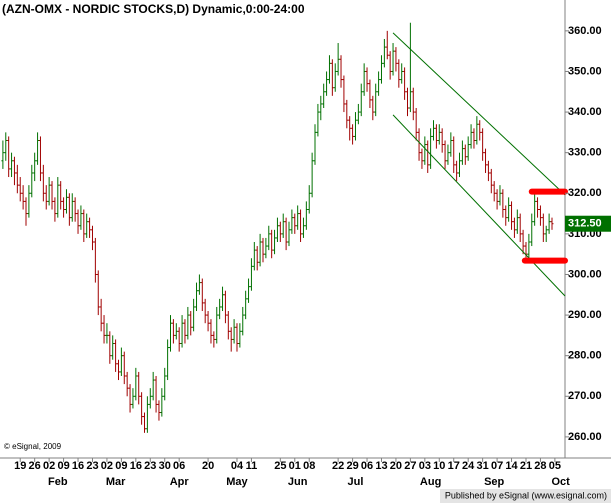 This screenshot has height=503, width=611. Describe the element at coordinates (165, 466) in the screenshot. I see `x-tick-label: 30` at that location.